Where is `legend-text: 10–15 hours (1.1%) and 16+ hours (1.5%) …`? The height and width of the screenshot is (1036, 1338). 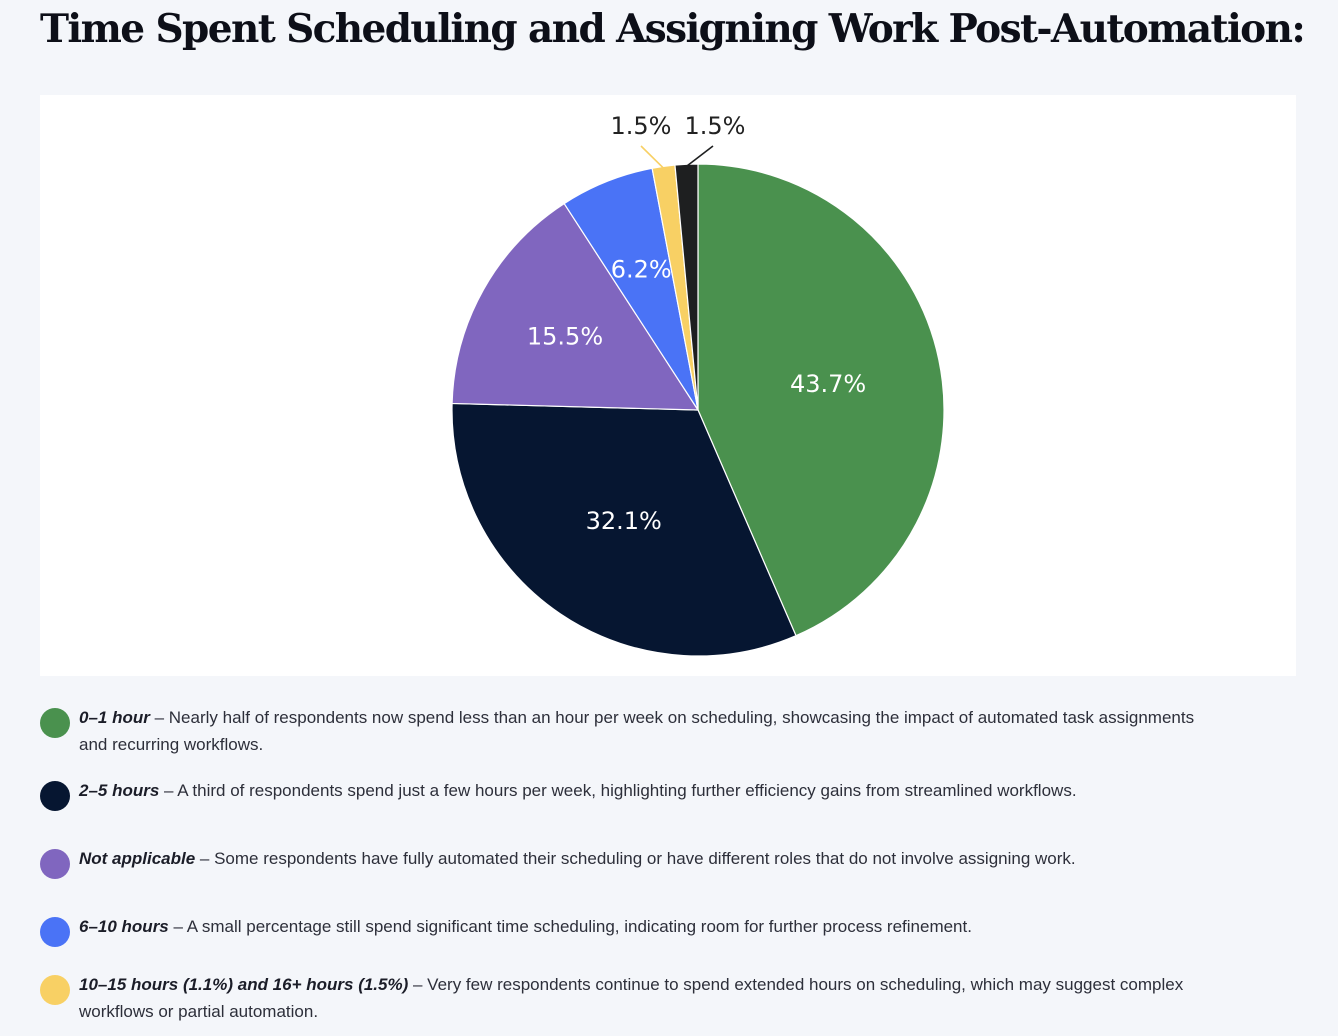 legend-text: 10–15 hours (1.1%) and 16+ hours (1.5%) … is located at coordinates (649, 998).